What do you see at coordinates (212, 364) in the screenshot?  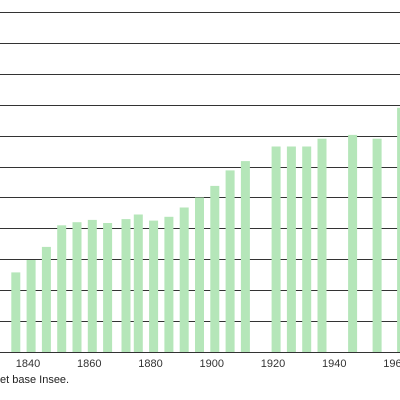 I see `x-tick-label: 1900` at bounding box center [212, 364].